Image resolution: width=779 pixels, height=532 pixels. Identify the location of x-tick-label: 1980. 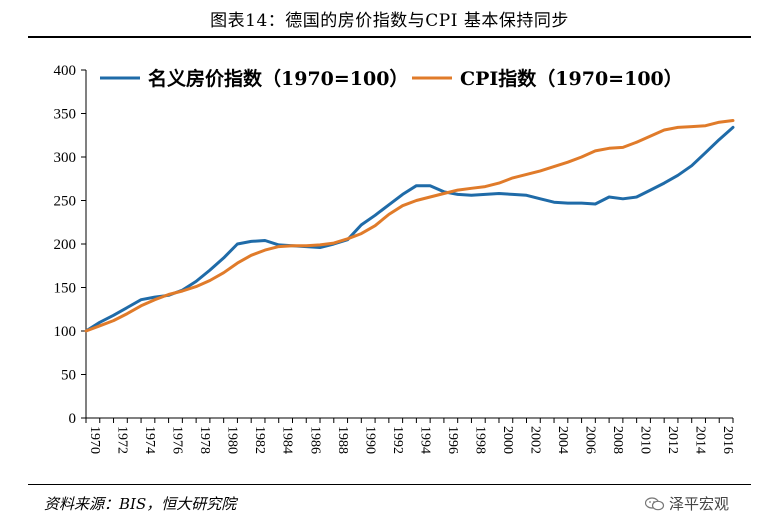
(232, 440).